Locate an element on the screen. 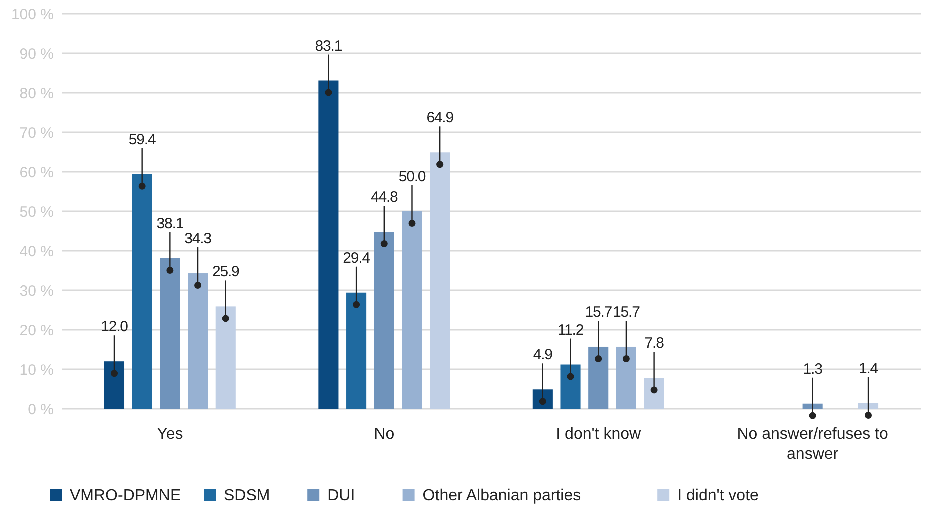 This screenshot has width=939, height=513. data-label: 44.8 is located at coordinates (384, 197).